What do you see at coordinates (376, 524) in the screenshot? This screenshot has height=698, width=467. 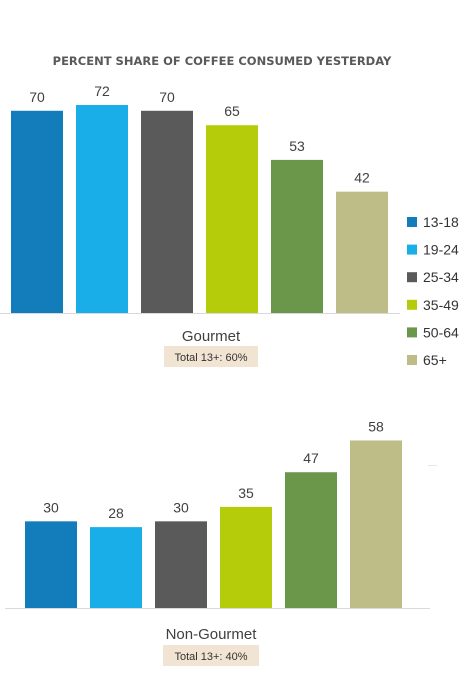 I see `non-gourmet-bar-65+` at bounding box center [376, 524].